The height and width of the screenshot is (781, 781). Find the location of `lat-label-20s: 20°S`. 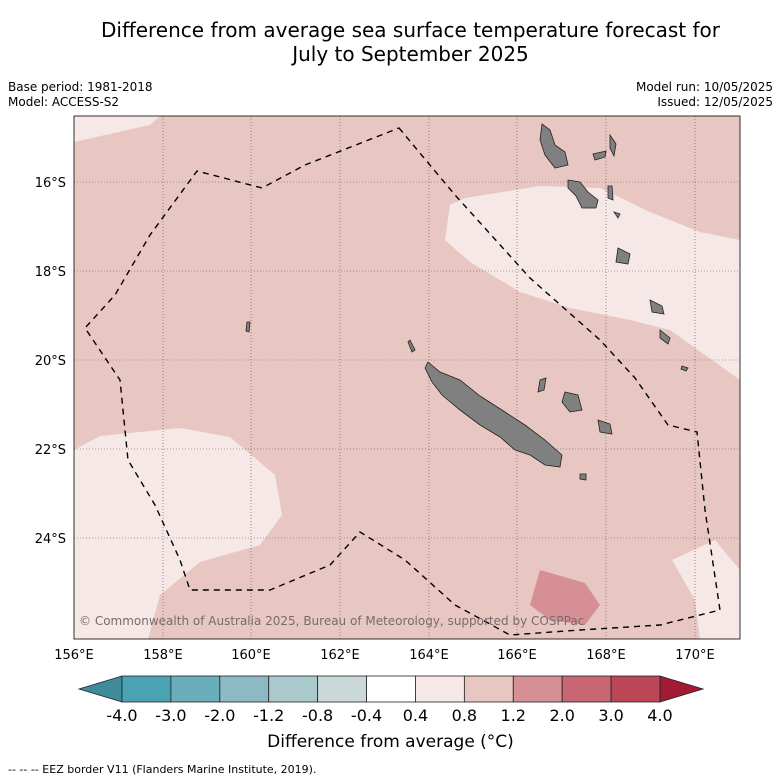

lat-label-20s: 20°S is located at coordinates (50, 361).